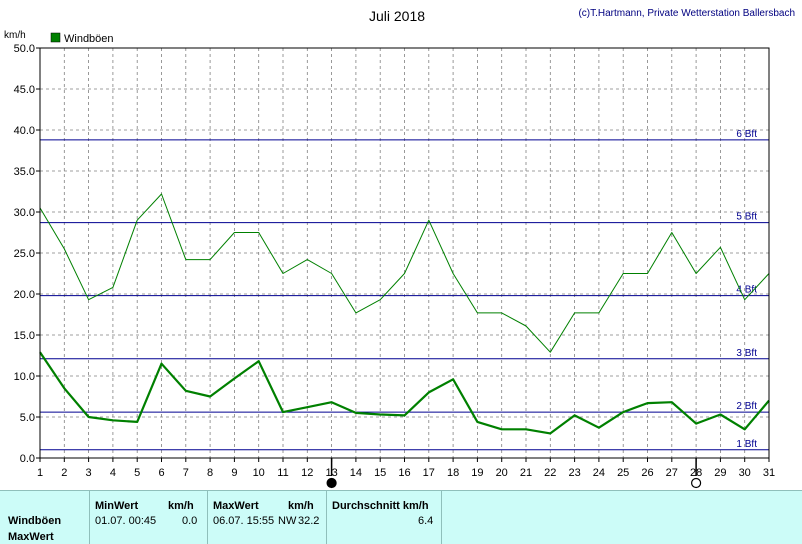  What do you see at coordinates (259, 473) in the screenshot?
I see `x-tick-label: 10` at bounding box center [259, 473].